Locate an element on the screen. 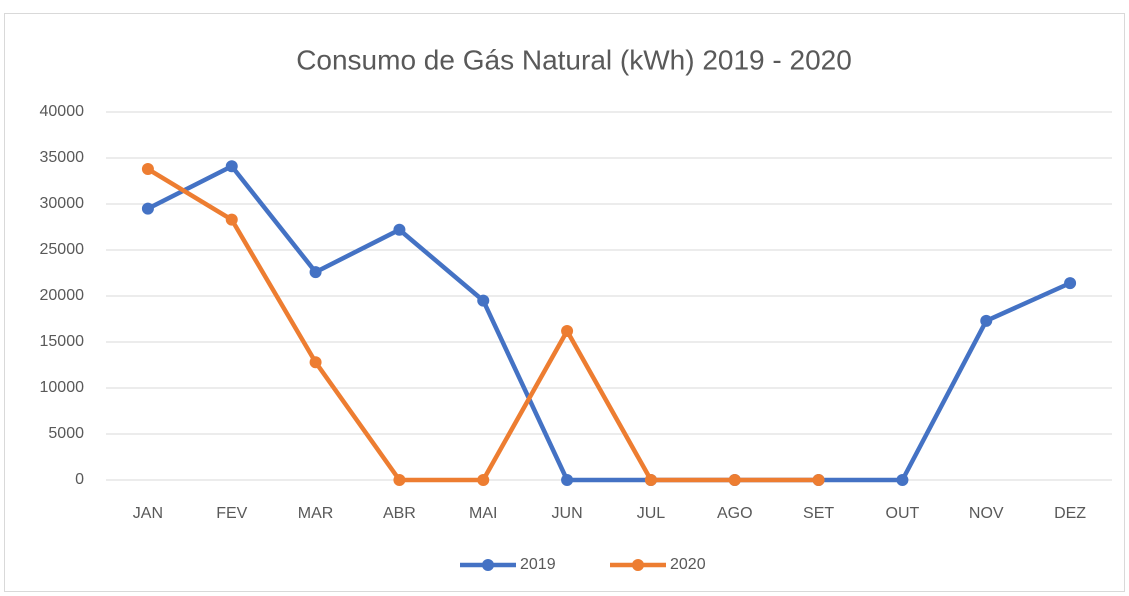  x-tick-label: ABR is located at coordinates (399, 513).